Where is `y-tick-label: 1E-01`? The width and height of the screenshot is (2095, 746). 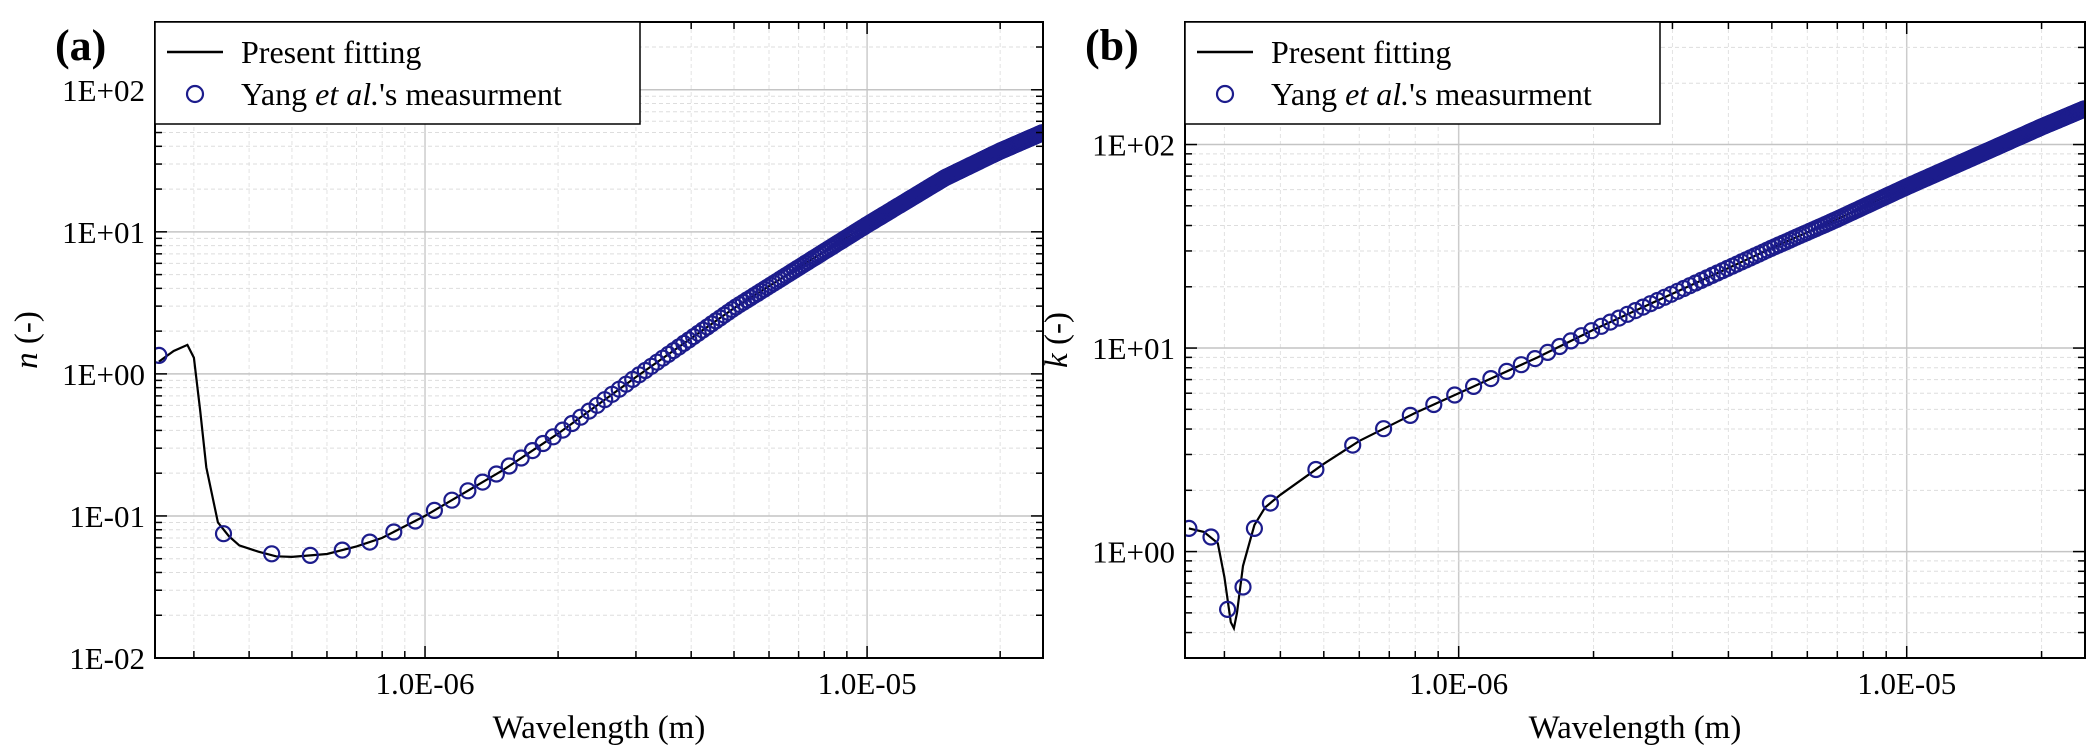
y-tick-label: 1E-01 is located at coordinates (107, 516).